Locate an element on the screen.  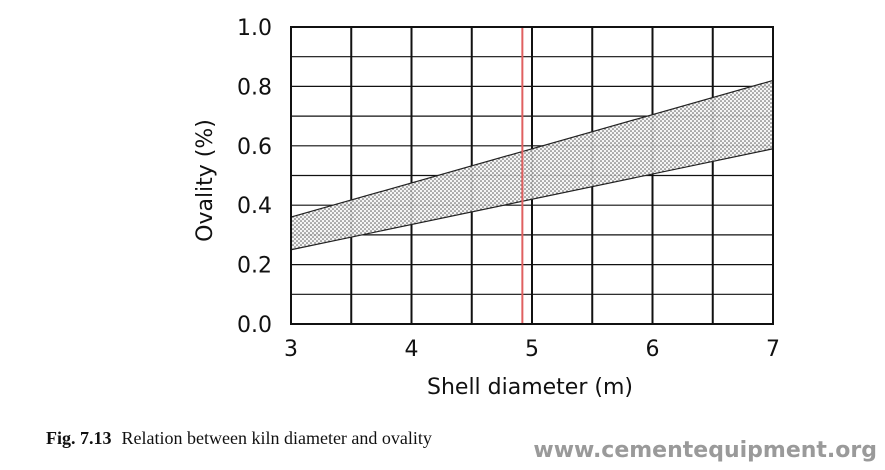
figure-label: Fig. 7.13 is located at coordinates (79, 438).